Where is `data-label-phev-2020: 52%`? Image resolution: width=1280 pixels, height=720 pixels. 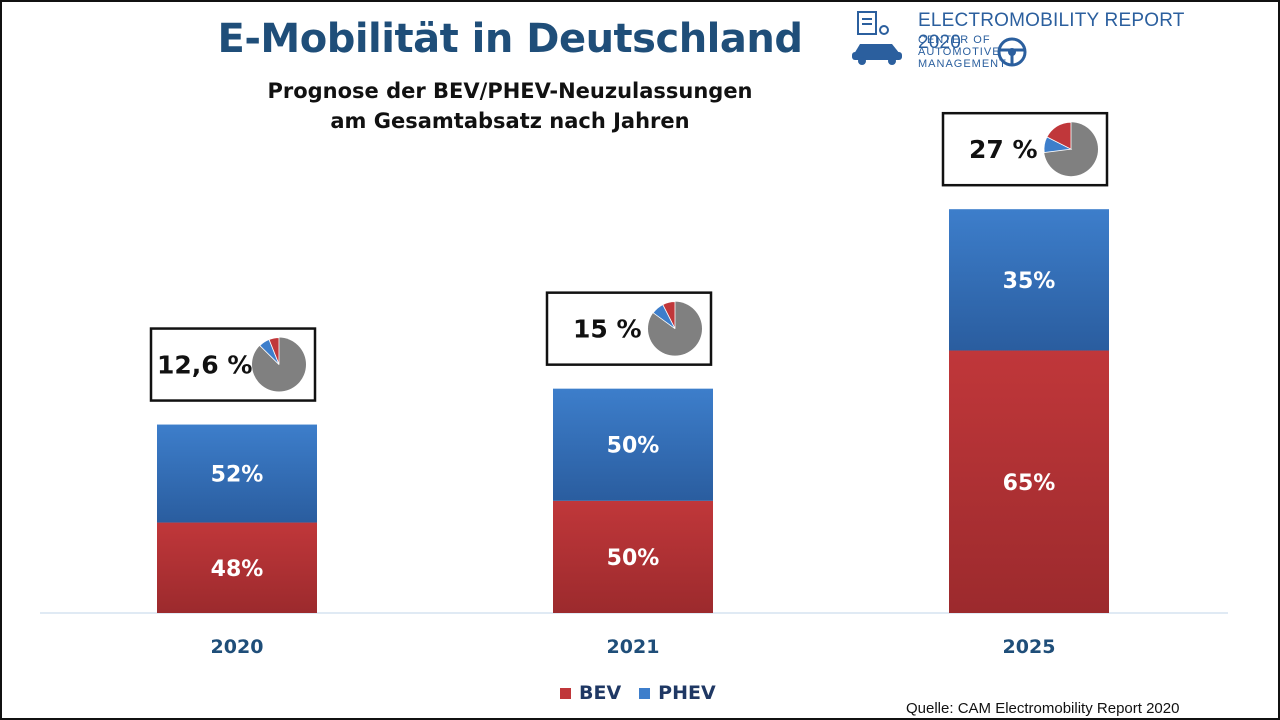
data-label-phev-2020: 52% is located at coordinates (237, 475).